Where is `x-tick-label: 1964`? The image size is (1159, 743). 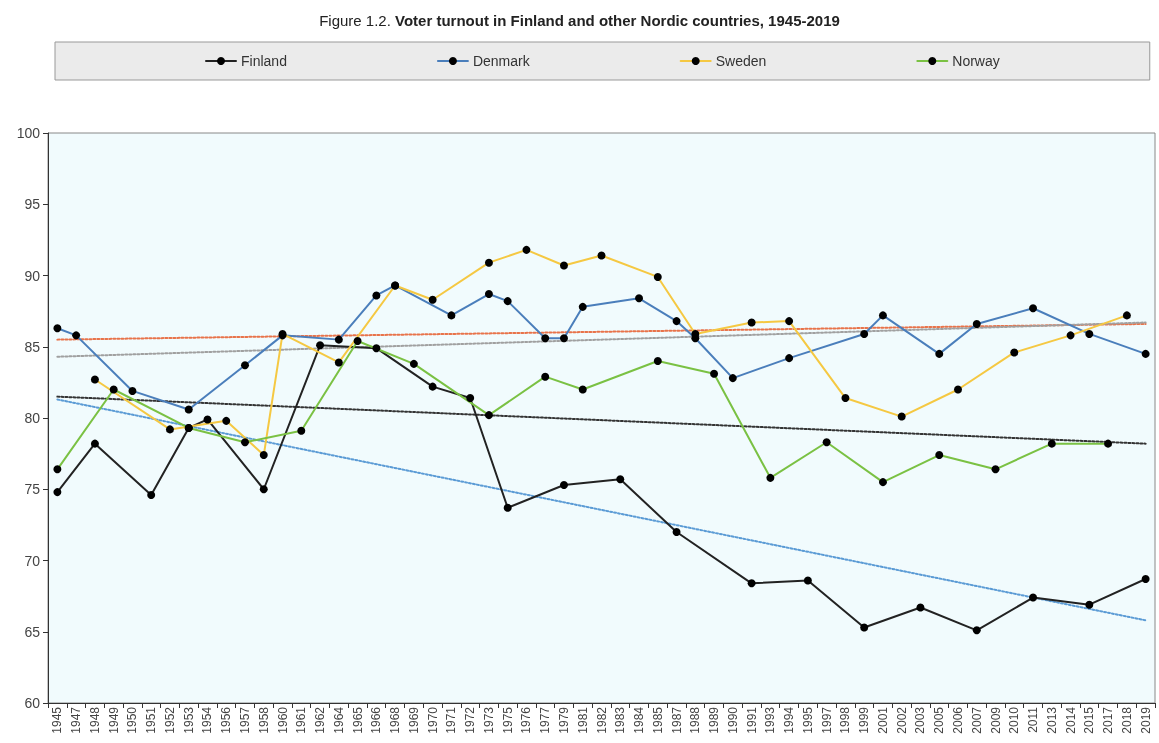
x-tick-label: 1964 is located at coordinates (338, 720).